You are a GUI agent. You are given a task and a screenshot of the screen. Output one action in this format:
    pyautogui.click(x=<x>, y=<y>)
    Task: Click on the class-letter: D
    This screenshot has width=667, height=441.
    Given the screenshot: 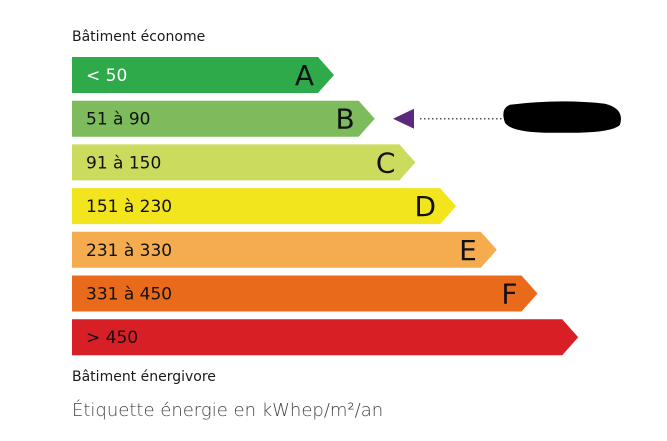 What is the action you would take?
    pyautogui.click(x=426, y=206)
    